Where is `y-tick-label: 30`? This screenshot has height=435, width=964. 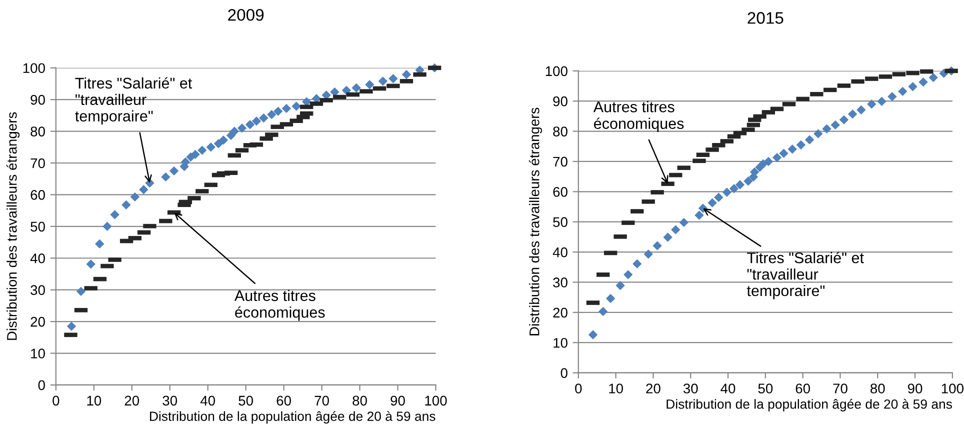 y-tick-label: 30 is located at coordinates (560, 283).